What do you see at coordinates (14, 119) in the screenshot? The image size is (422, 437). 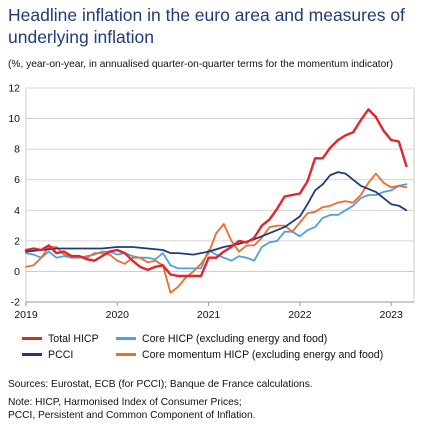 I see `y-tick-label: 10` at bounding box center [14, 119].